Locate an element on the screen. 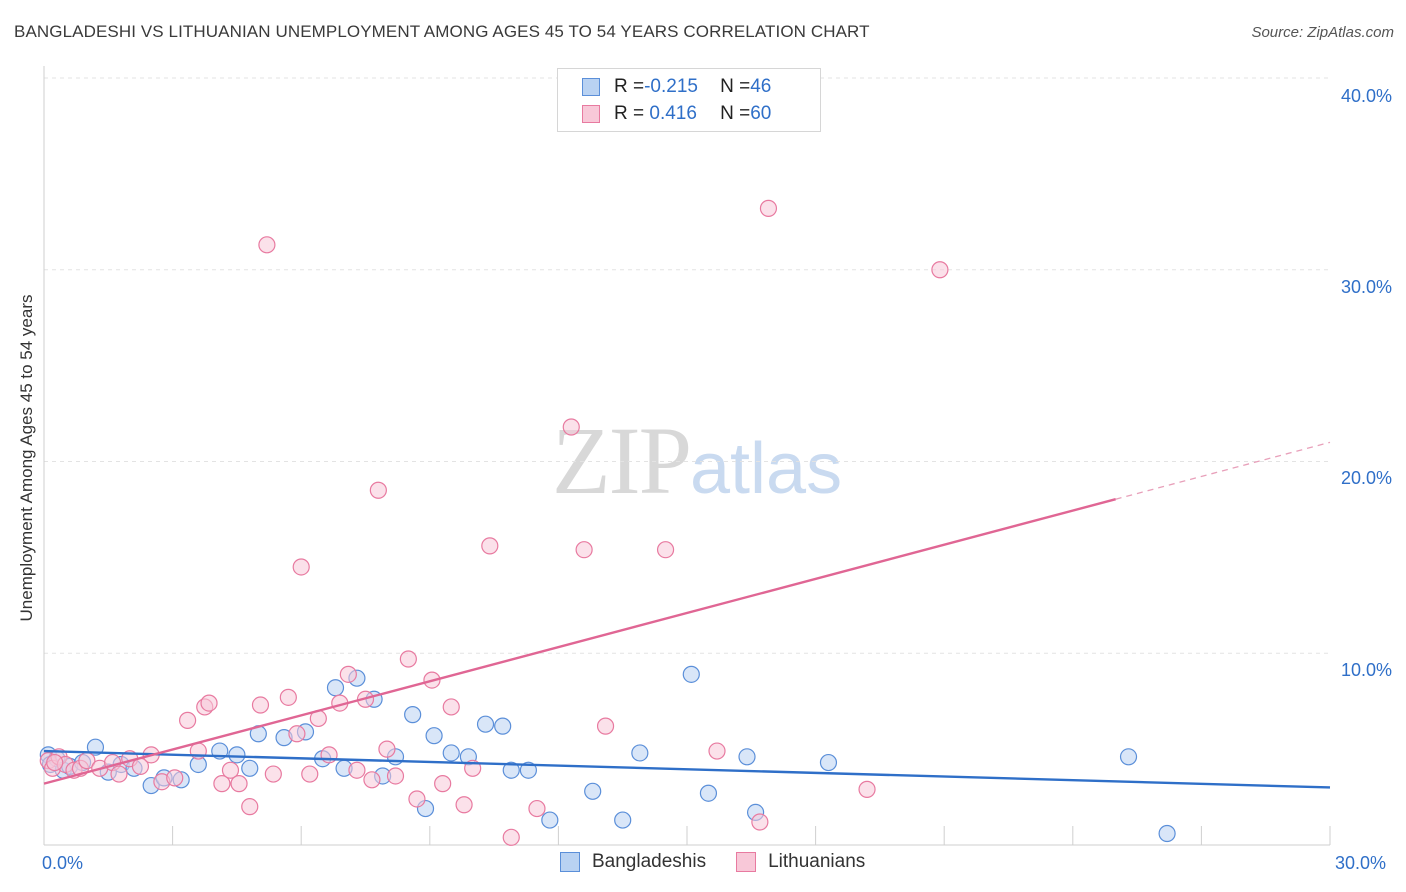  correlation-legend: R = -0.215 N = 46 R = 0.416 N = 60 is located at coordinates (689, 100).